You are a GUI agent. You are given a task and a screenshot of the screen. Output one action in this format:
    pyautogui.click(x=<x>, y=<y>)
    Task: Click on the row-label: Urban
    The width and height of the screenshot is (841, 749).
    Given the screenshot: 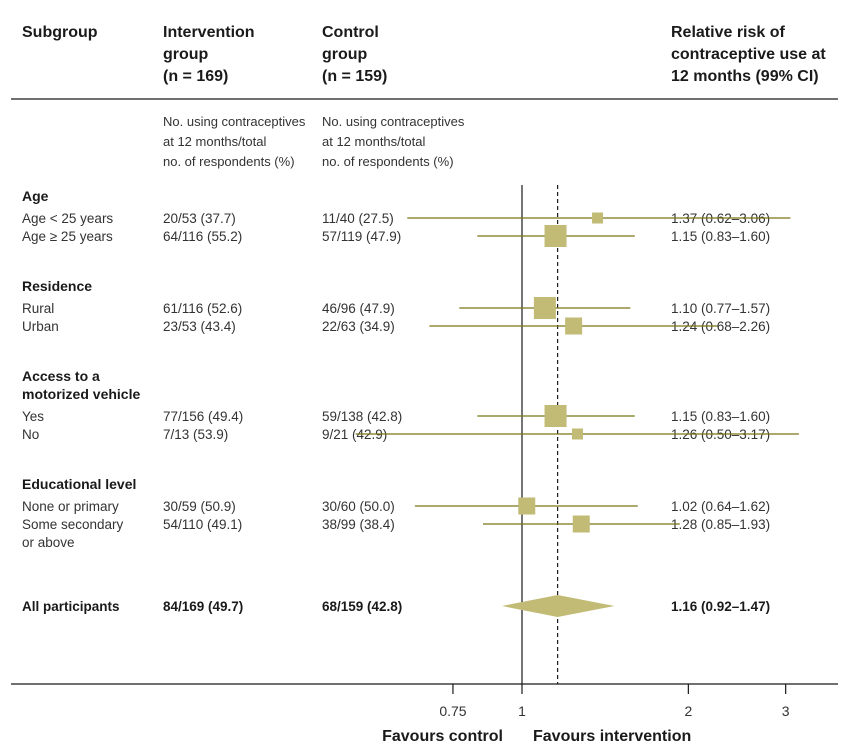 What is the action you would take?
    pyautogui.click(x=40, y=326)
    